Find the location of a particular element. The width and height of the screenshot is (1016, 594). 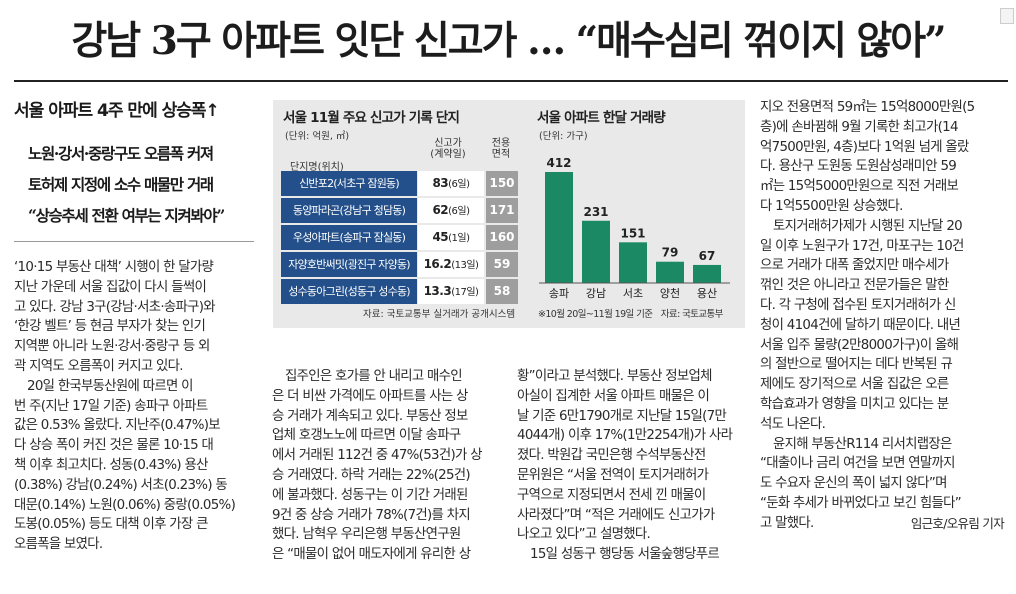

text-line: 꺾인 것은 아니라고 전문가들은 말한 is located at coordinates (854, 286).